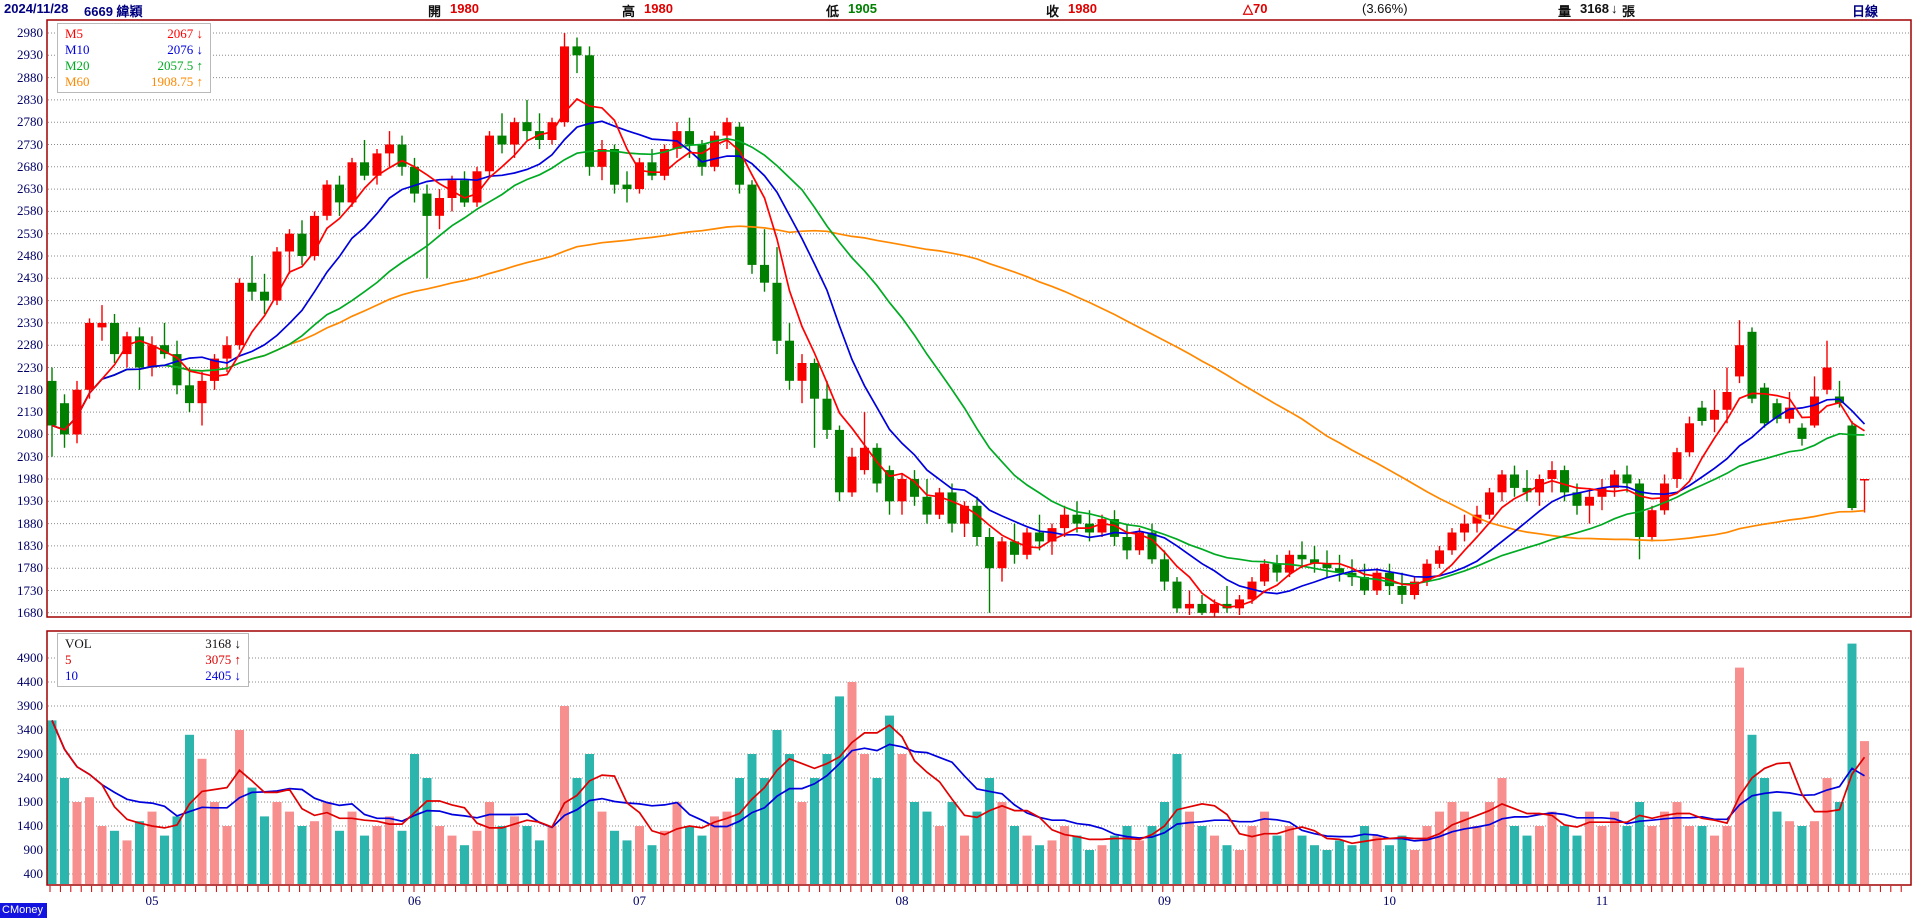 This screenshot has width=1917, height=920. I want to click on high-label: 高, so click(629, 11).